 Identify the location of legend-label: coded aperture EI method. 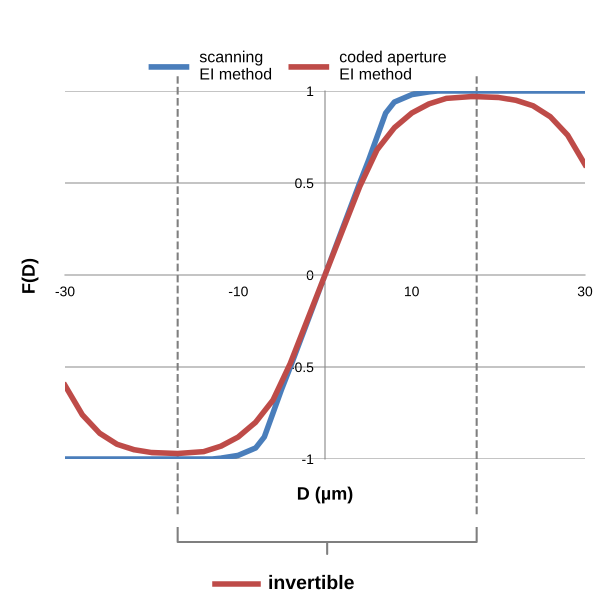
(393, 65).